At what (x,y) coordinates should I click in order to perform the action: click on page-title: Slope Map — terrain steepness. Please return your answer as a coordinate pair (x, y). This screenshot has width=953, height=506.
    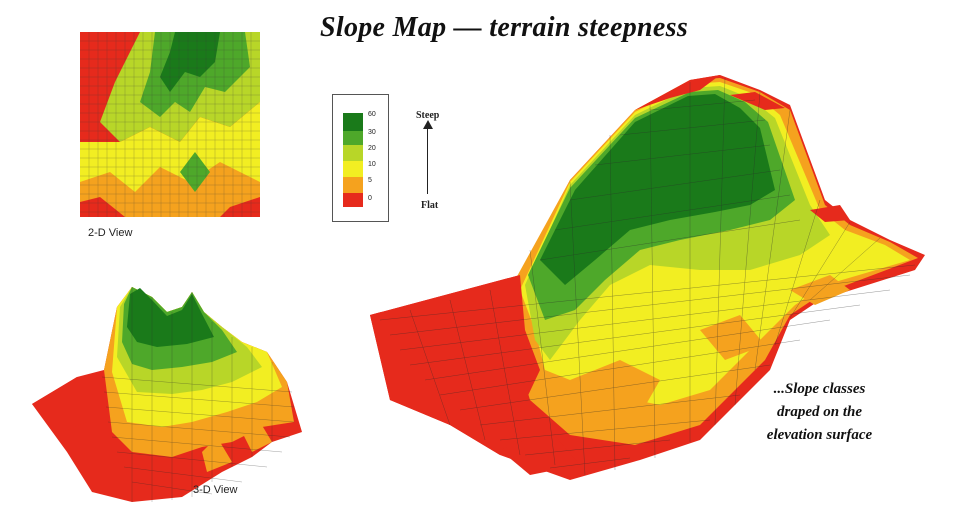
    Looking at the image, I should click on (504, 27).